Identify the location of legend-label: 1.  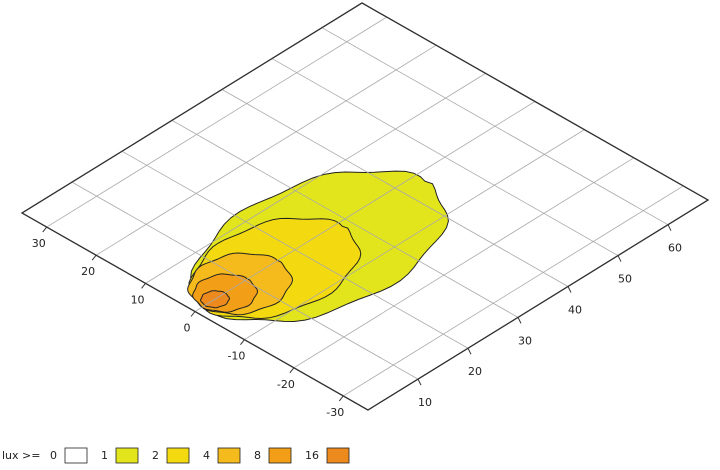
(104, 455).